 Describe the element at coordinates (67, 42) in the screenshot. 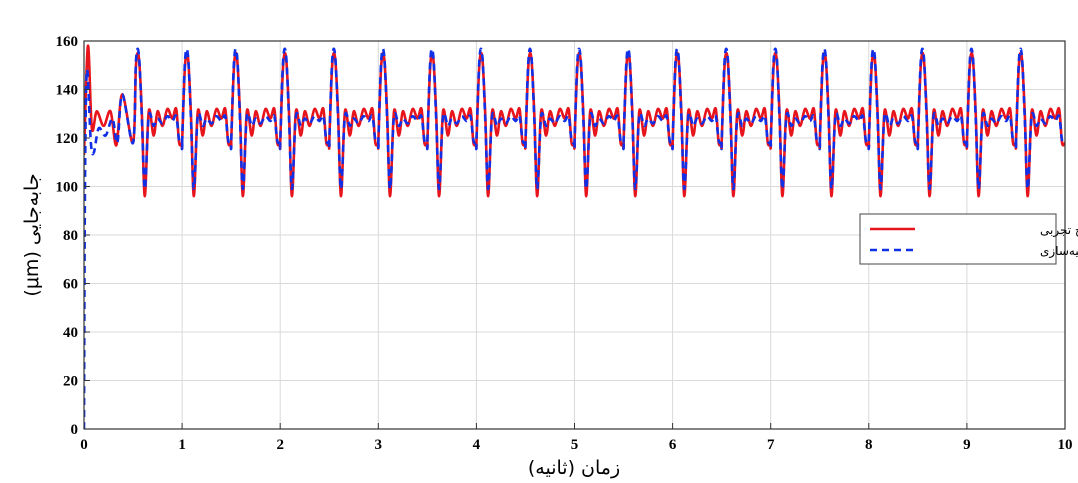

I see `y-tick-label: 160` at that location.